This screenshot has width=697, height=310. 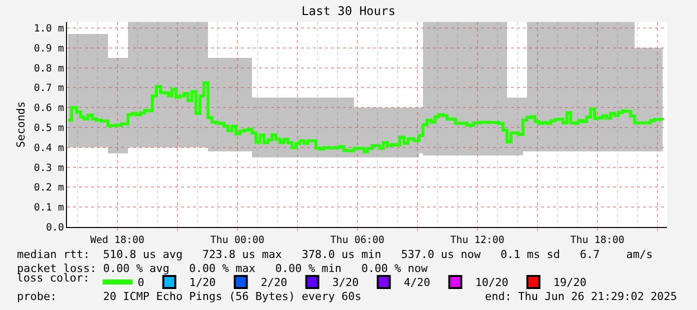 I want to click on y-tick-label: 0.1 m, so click(x=49, y=208).